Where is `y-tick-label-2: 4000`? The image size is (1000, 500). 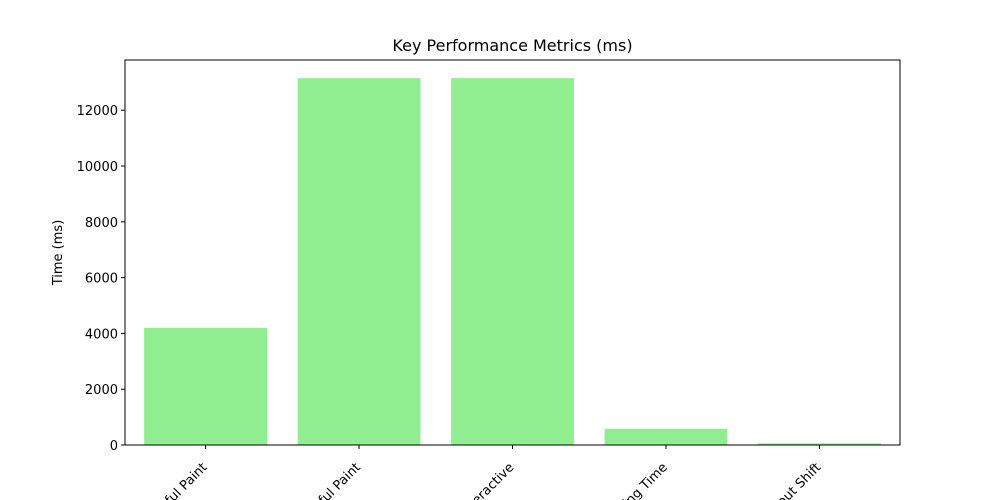 y-tick-label-2: 4000 is located at coordinates (101, 334).